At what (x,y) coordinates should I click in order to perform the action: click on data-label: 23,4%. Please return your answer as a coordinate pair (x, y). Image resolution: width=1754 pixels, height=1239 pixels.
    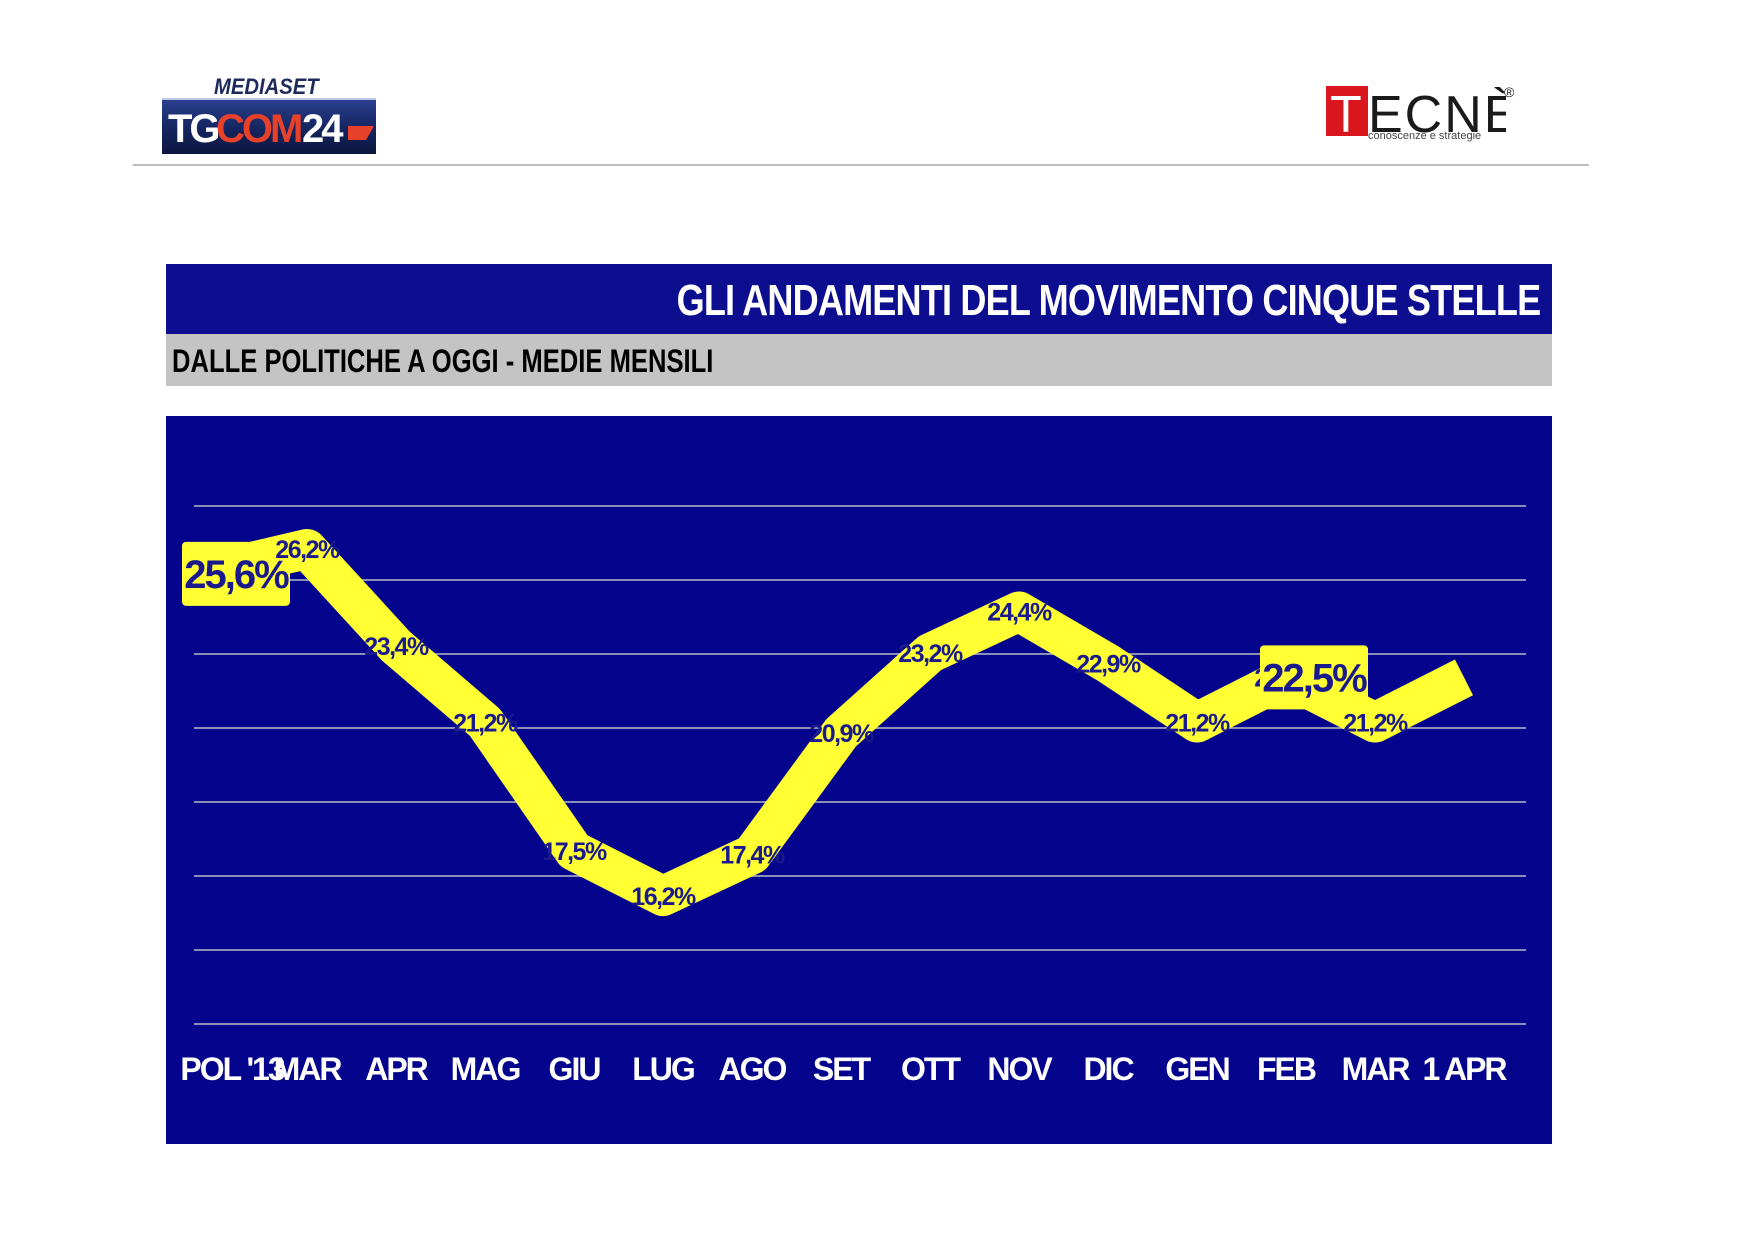
    Looking at the image, I should click on (396, 647).